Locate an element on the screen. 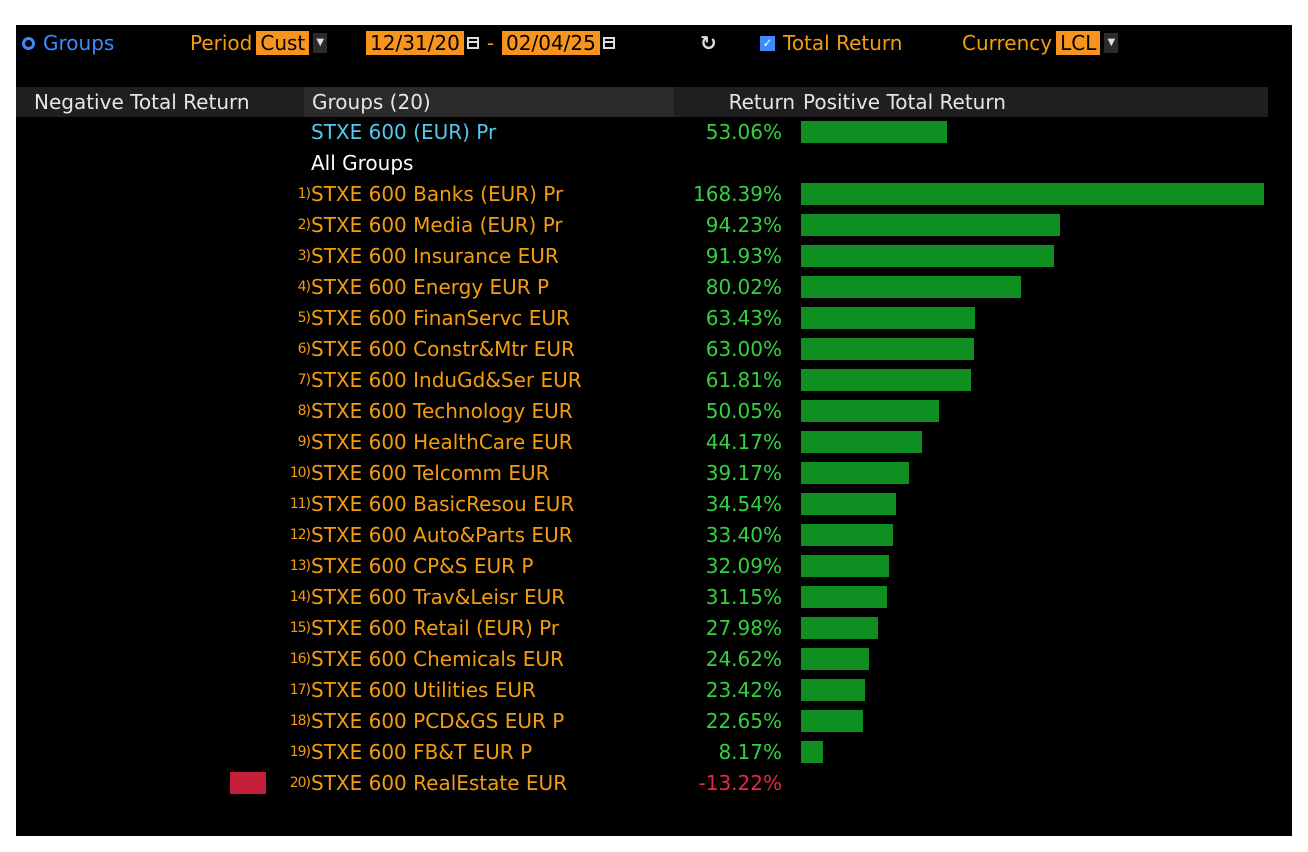  table-row: 17) STXE 600 Utilities EUR 23.42% is located at coordinates (654, 690).